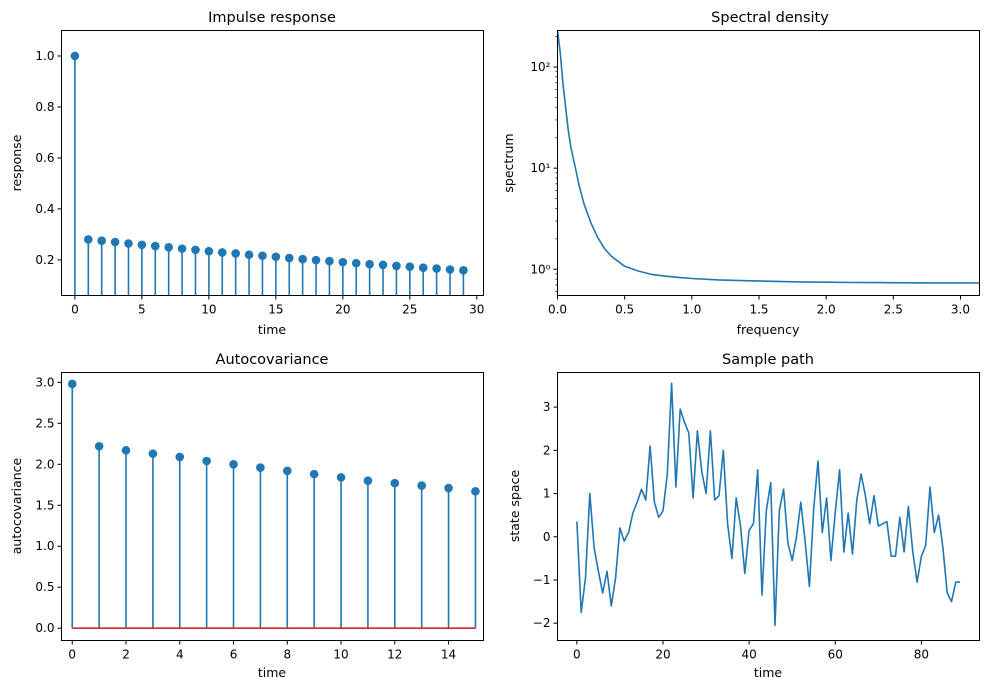 The width and height of the screenshot is (989, 690). I want to click on y-tick-label: 1.5, so click(44, 505).